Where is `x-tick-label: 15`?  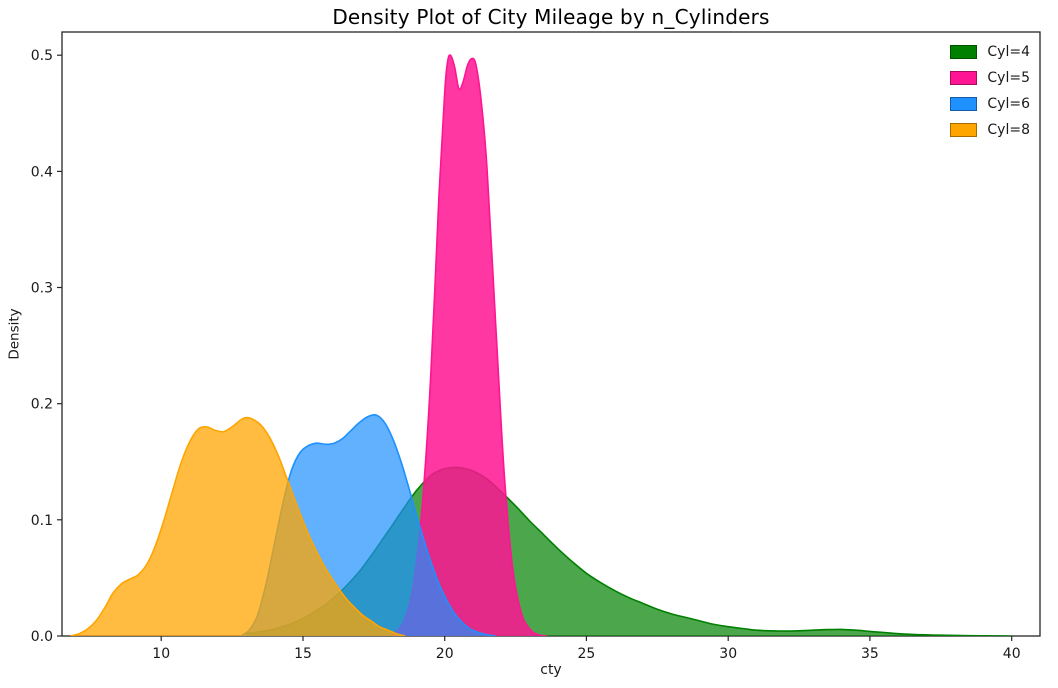 x-tick-label: 15 is located at coordinates (303, 654).